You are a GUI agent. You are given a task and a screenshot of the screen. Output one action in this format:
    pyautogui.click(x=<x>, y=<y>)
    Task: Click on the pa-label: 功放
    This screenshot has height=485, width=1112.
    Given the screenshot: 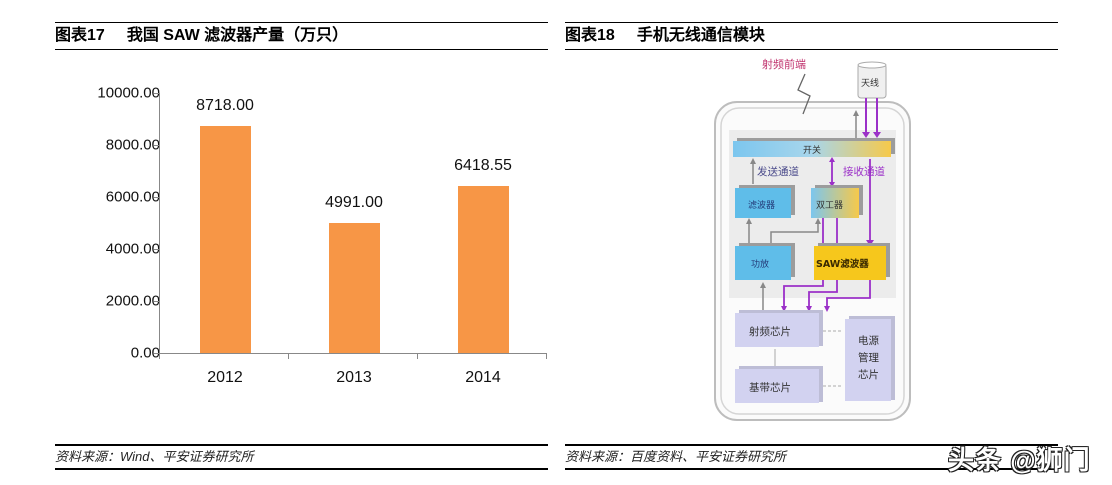 What is the action you would take?
    pyautogui.click(x=760, y=264)
    